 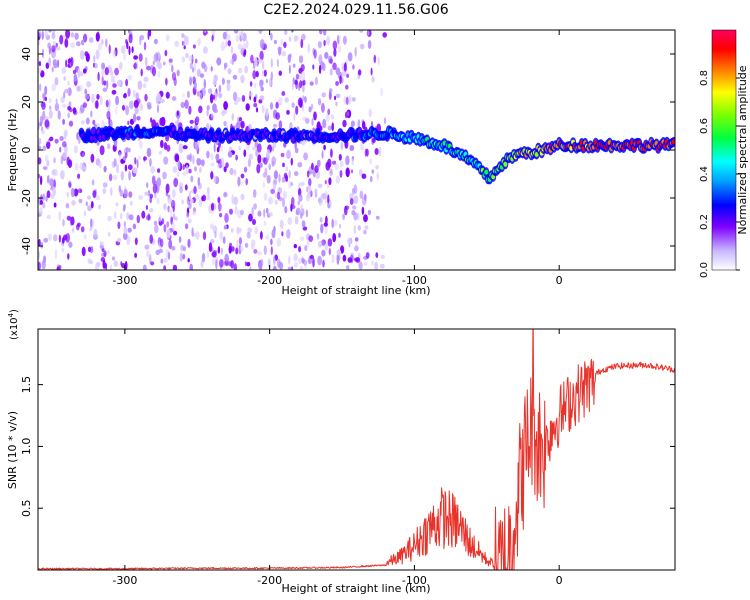 I want to click on figure-title: C2E2.2024.029.11.56.G06, so click(x=355, y=10).